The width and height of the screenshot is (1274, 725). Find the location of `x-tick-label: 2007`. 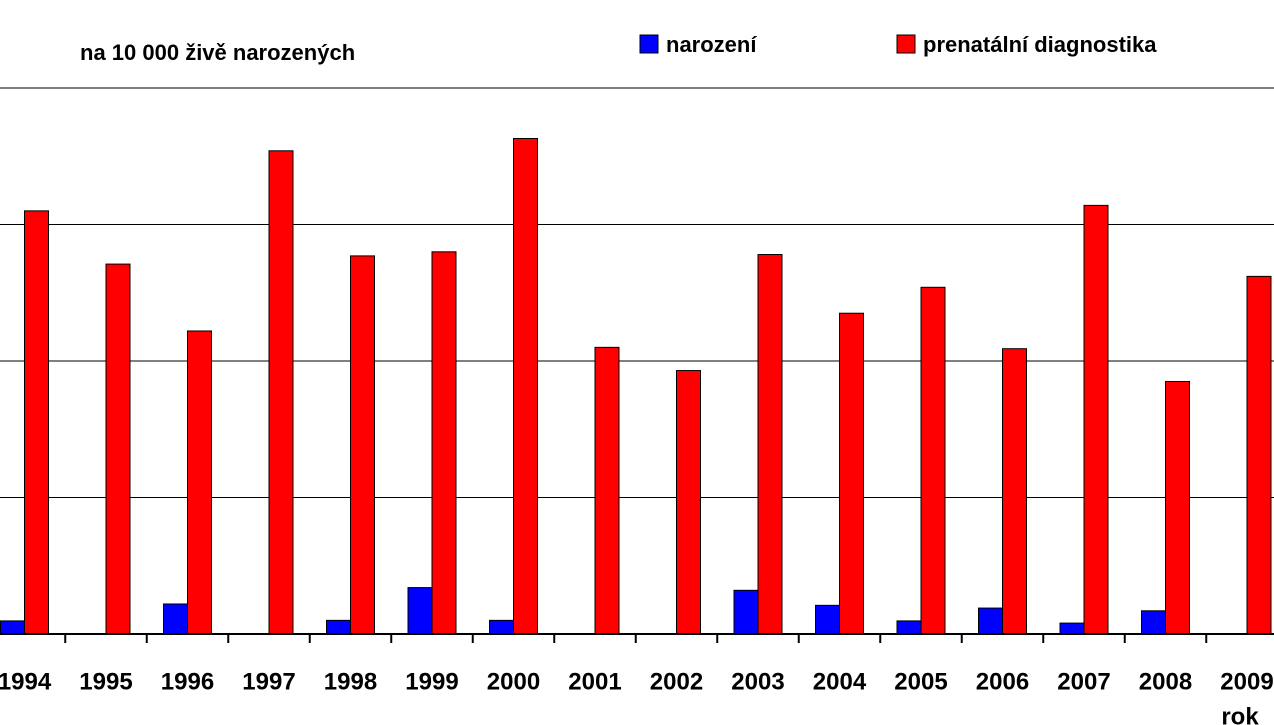

x-tick-label: 2007 is located at coordinates (1083, 681).